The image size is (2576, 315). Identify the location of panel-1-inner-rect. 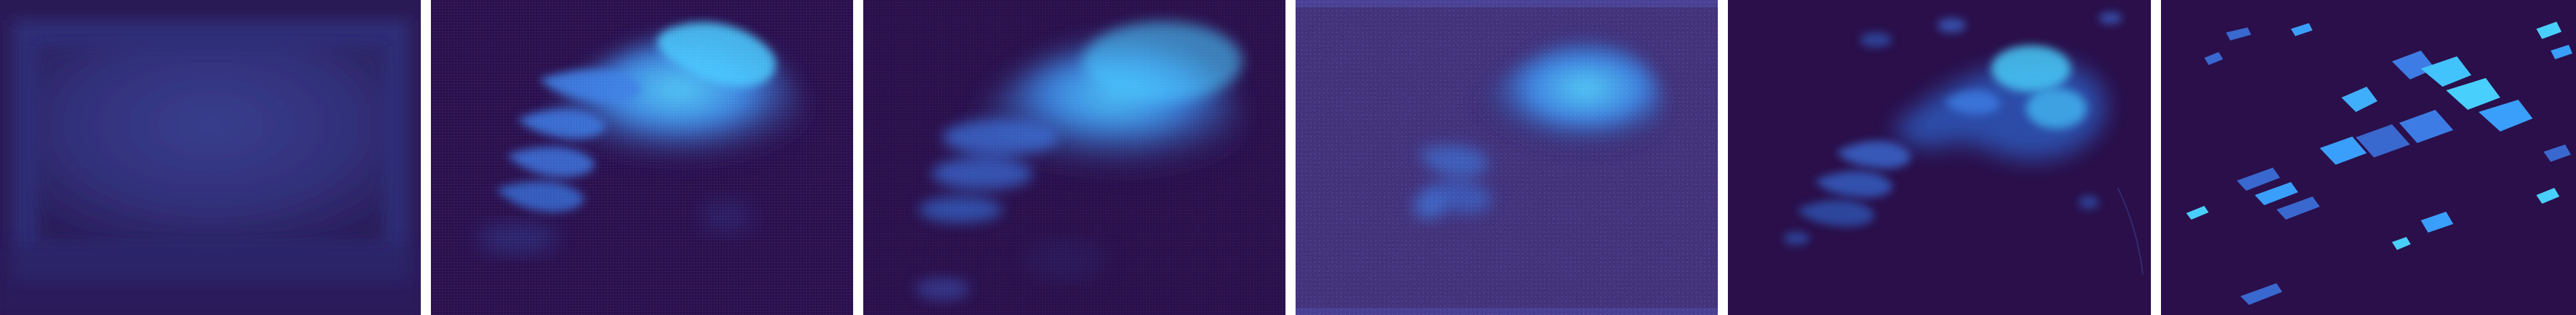
(211, 144).